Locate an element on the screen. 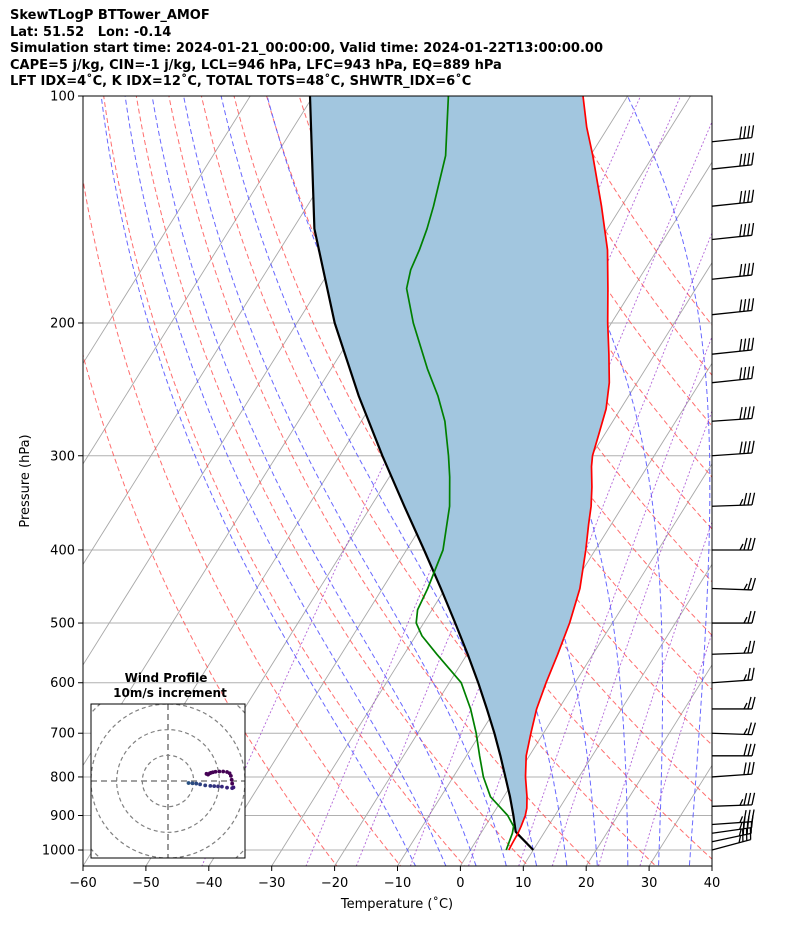 The image size is (794, 937). station-title: SkewTLogP BTTower_AMOF is located at coordinates (110, 15).